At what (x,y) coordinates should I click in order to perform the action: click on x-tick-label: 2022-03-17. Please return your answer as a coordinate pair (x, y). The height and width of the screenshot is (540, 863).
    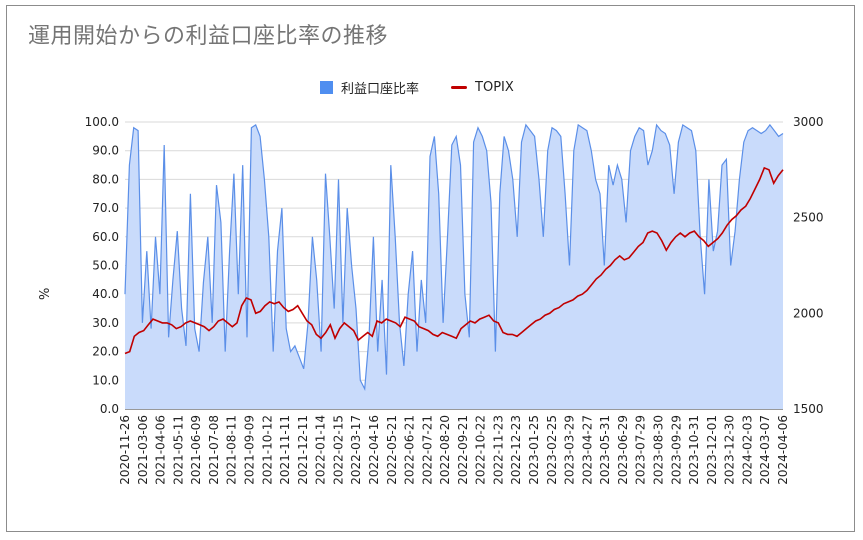
    Looking at the image, I should click on (356, 450).